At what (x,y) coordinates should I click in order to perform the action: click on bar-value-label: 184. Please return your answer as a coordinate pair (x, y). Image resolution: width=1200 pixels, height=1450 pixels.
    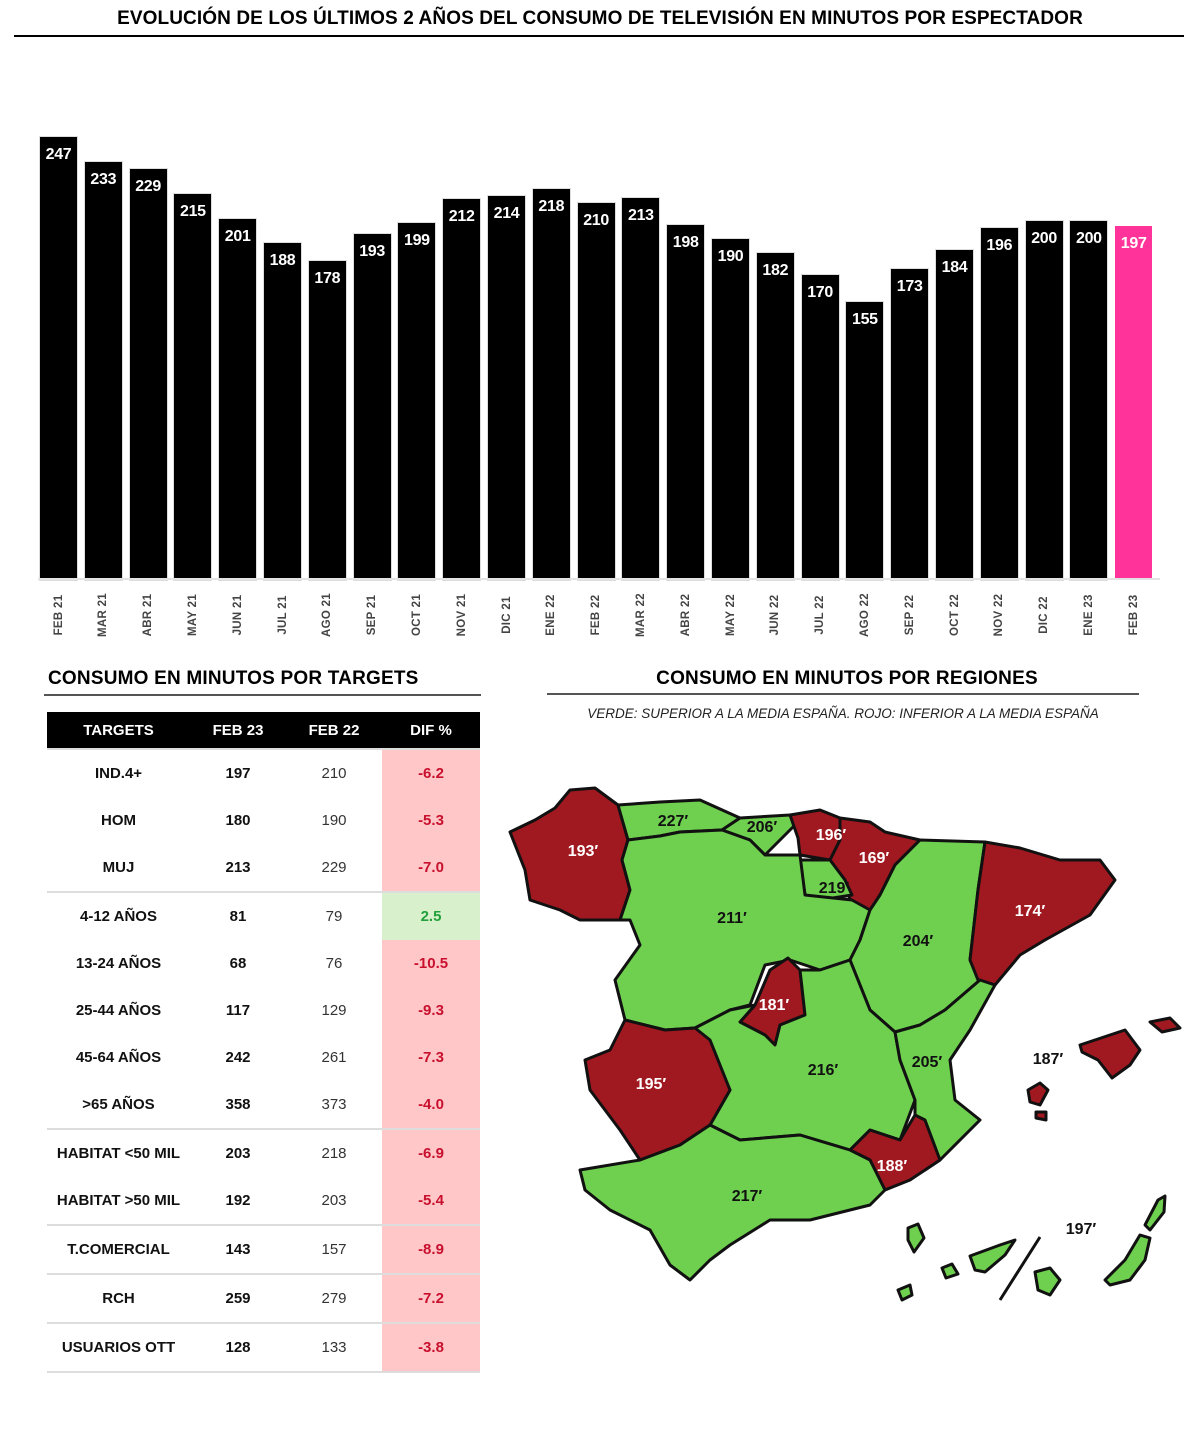
    Looking at the image, I should click on (954, 267).